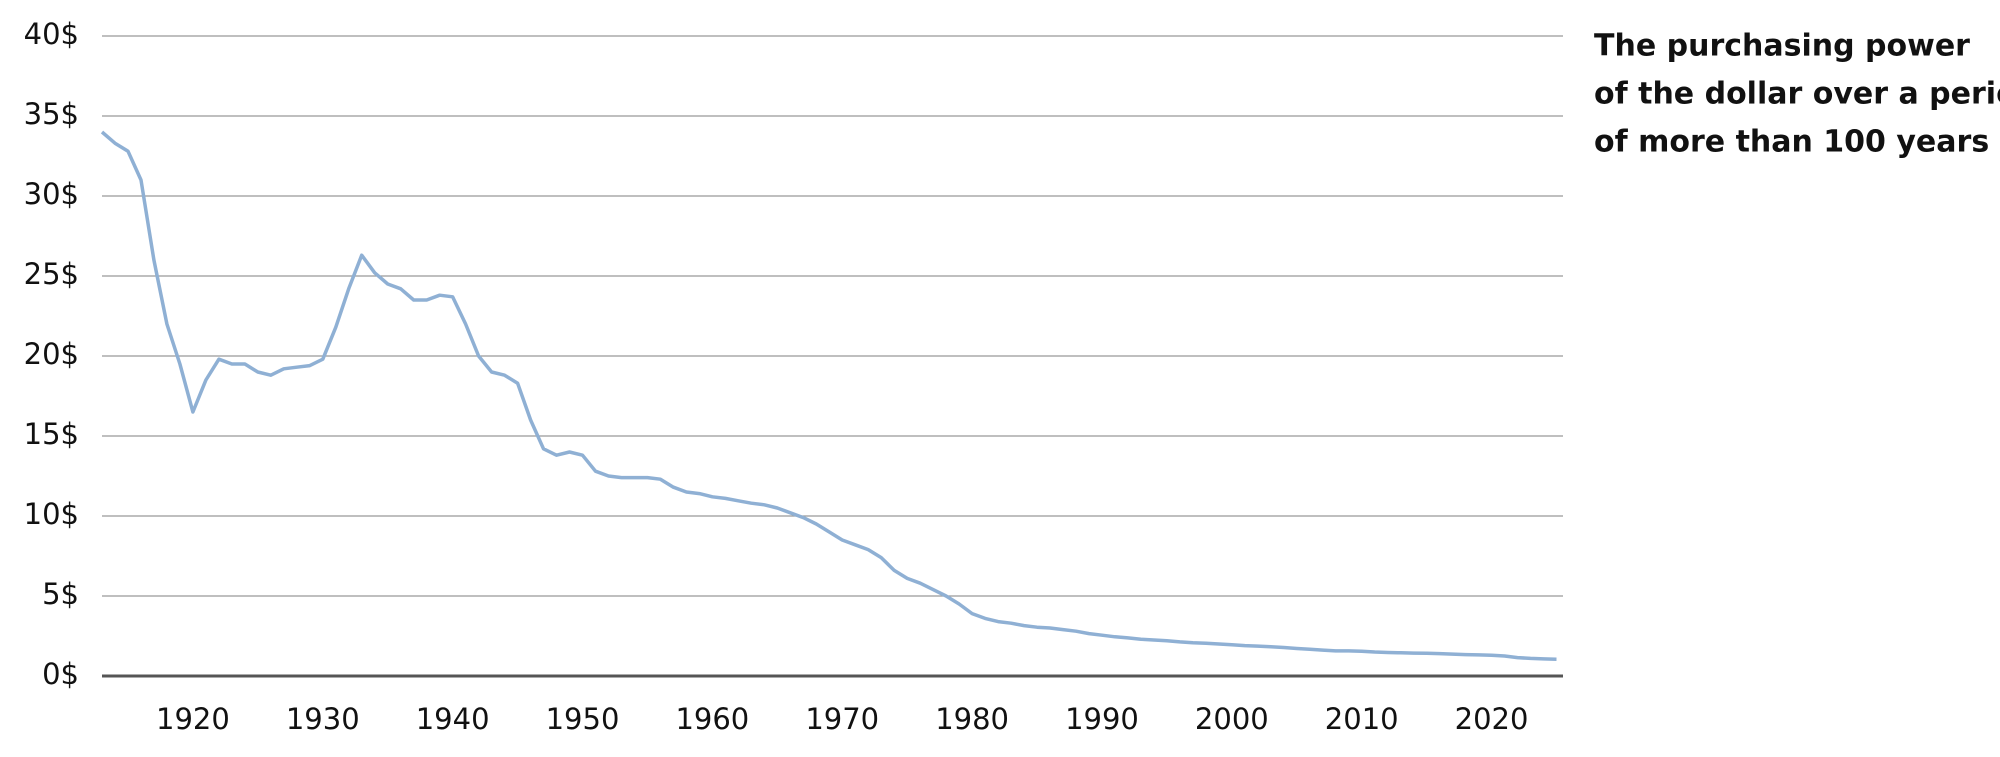  What do you see at coordinates (583, 719) in the screenshot?
I see `x-tick-label: 1950` at bounding box center [583, 719].